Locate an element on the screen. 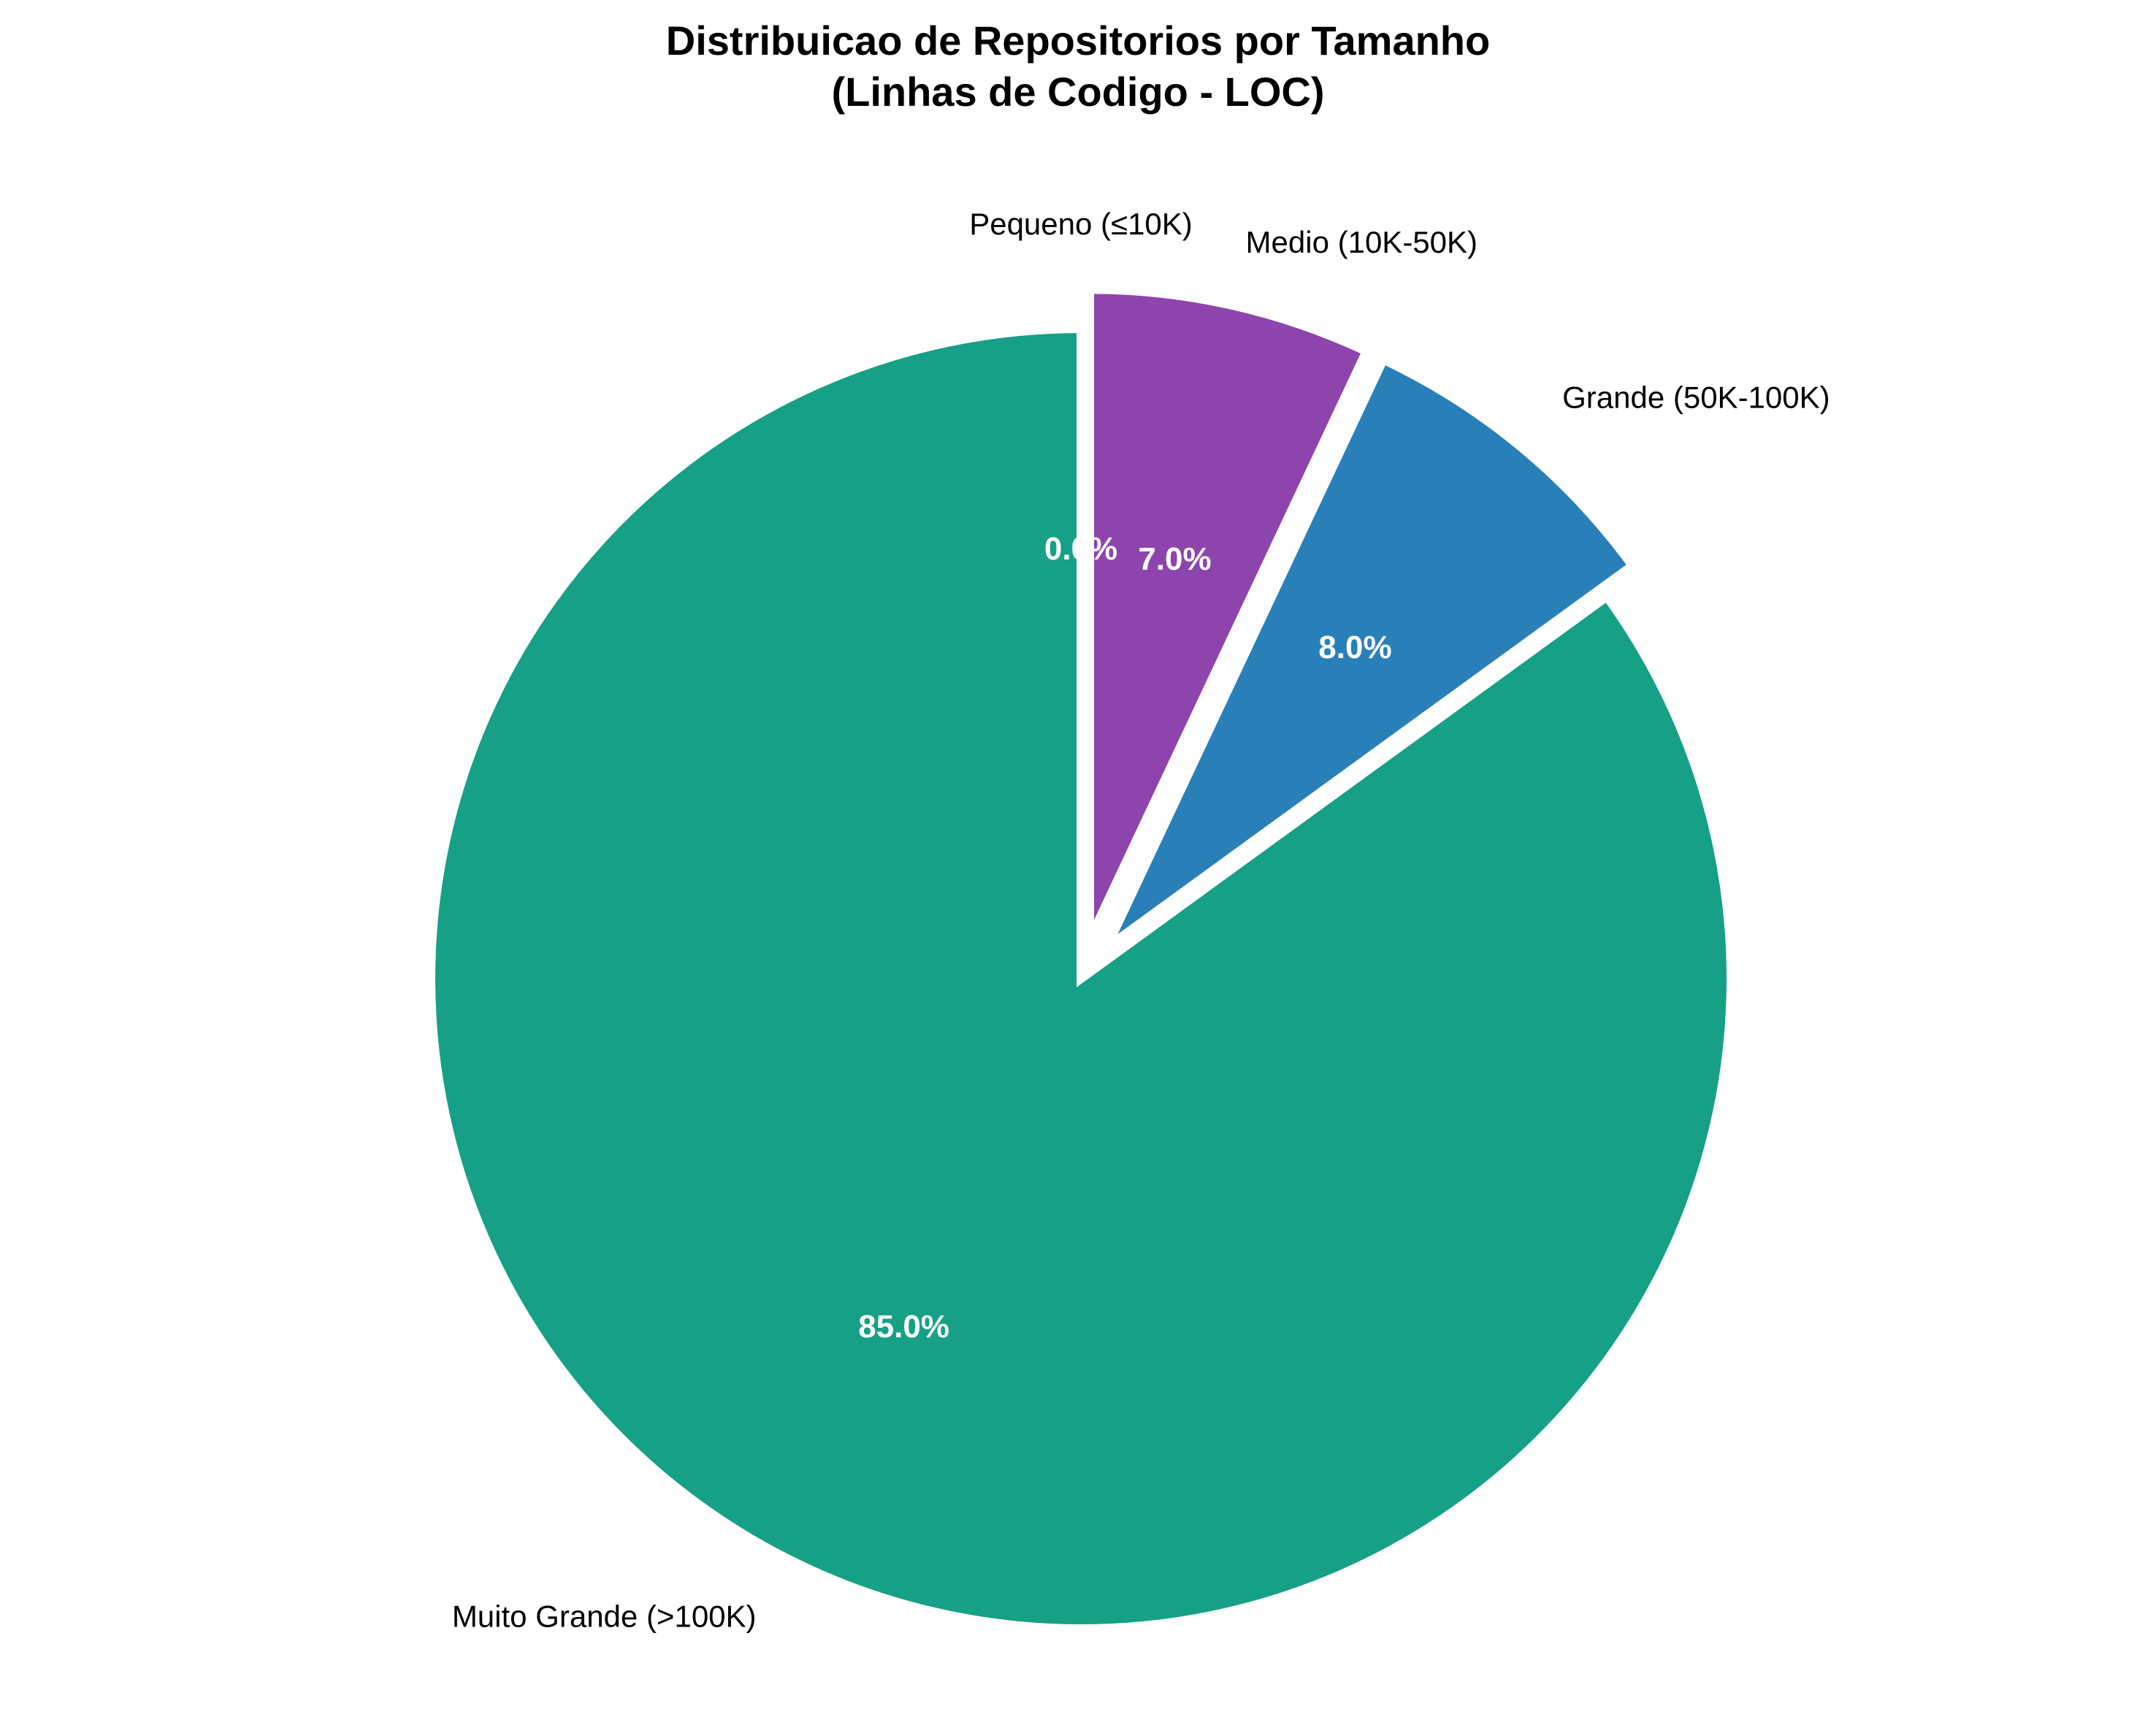 This screenshot has height=1720, width=2156. chart-title-line-1: Distribuicao de Repositorios por Tamanho is located at coordinates (1078, 41).